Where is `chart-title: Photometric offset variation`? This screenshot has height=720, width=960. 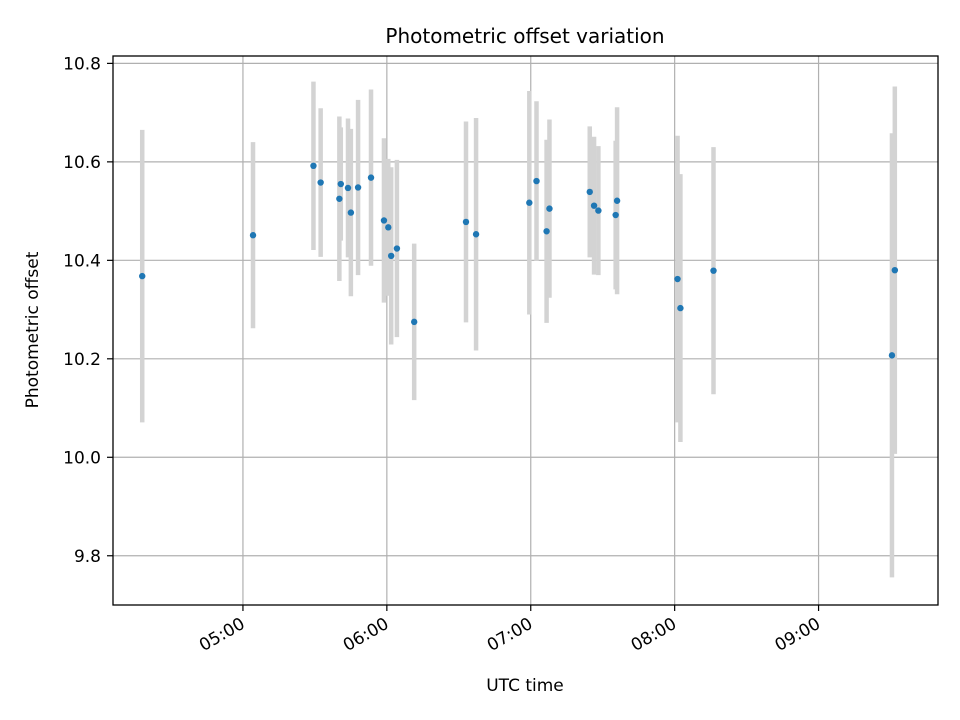 chart-title: Photometric offset variation is located at coordinates (524, 36).